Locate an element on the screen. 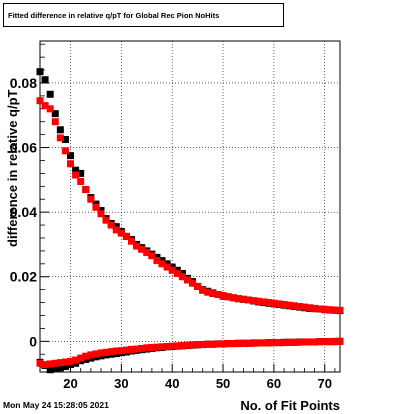  timestamp: Mon May 24 15:28:05 2021 is located at coordinates (56, 405).